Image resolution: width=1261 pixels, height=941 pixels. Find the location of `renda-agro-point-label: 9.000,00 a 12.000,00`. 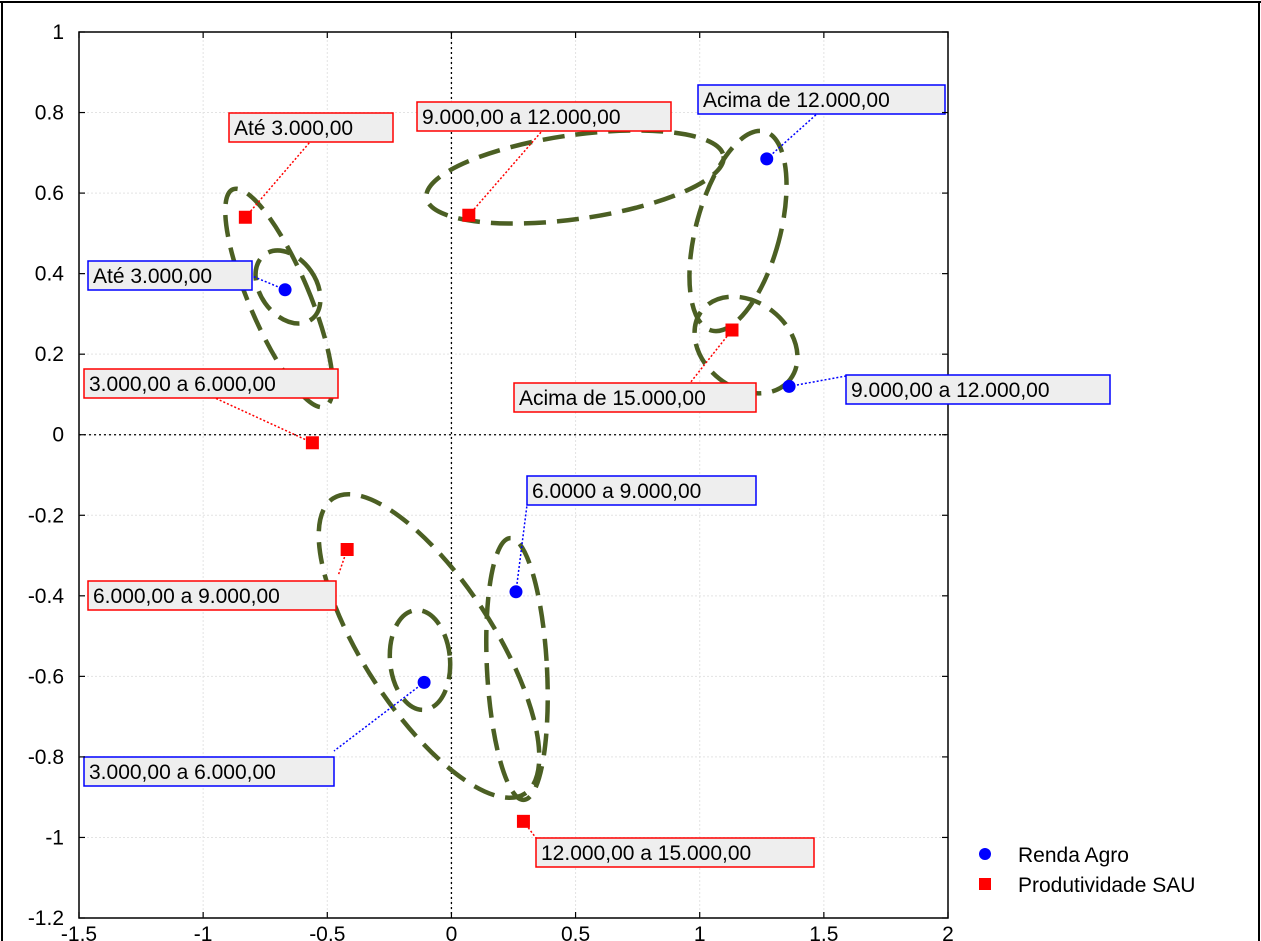

renda-agro-point-label: 9.000,00 a 12.000,00 is located at coordinates (978, 389).